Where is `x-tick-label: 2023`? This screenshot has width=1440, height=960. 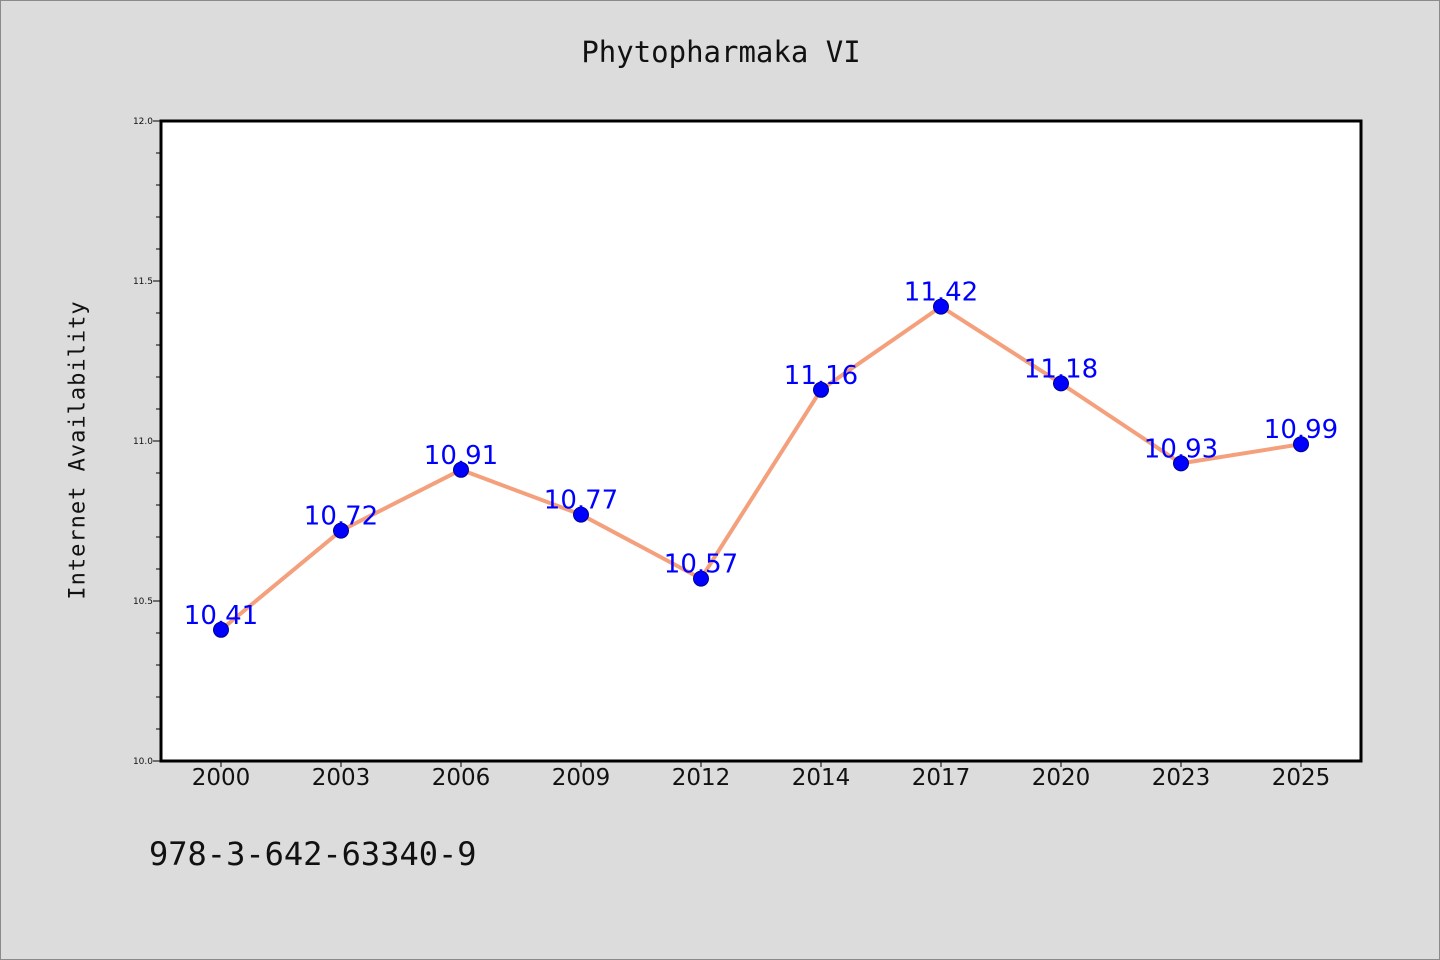
x-tick-label: 2023 is located at coordinates (1181, 778).